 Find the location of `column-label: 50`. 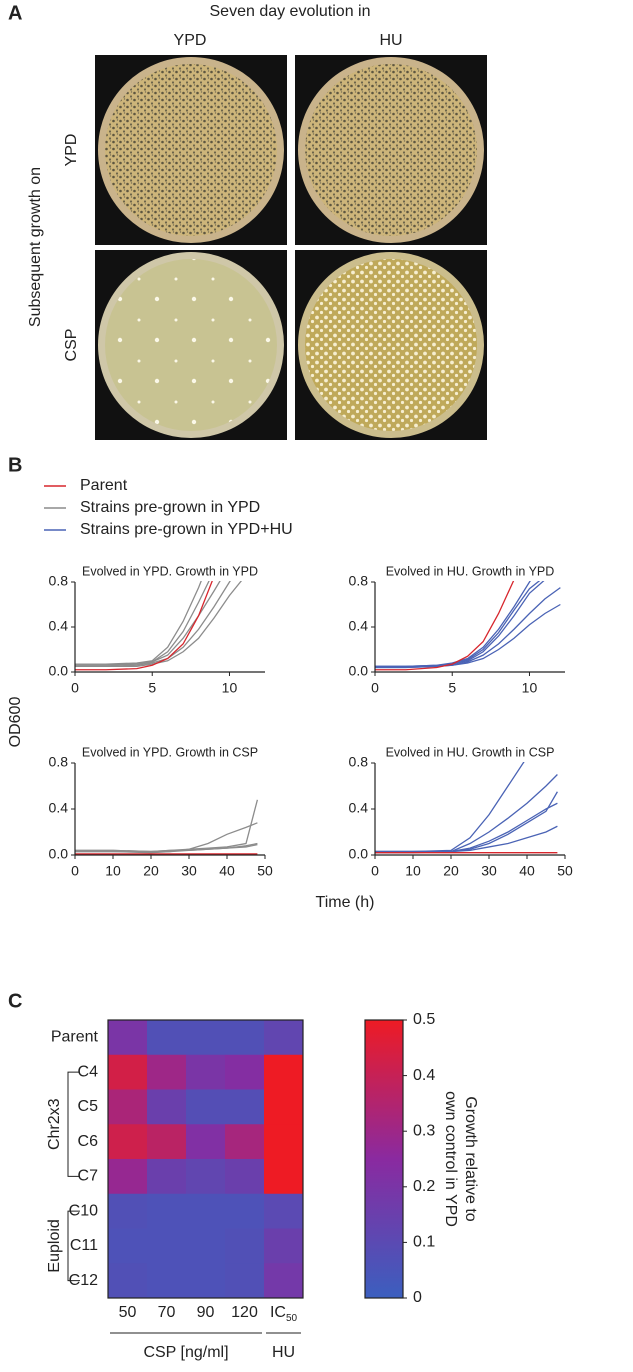

column-label: 50 is located at coordinates (128, 1312).